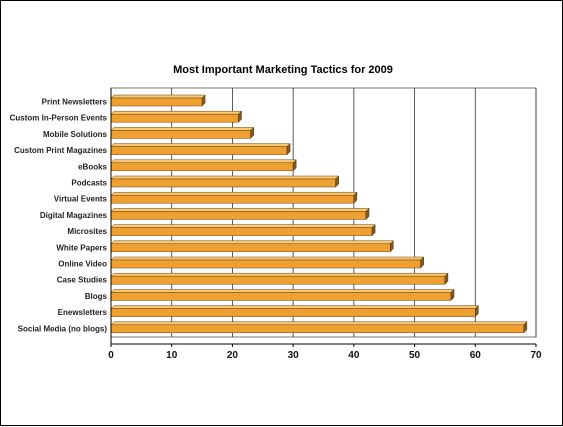 The image size is (563, 427). Describe the element at coordinates (319, 323) in the screenshot. I see `bar-top-social-media-no-blogs` at that location.